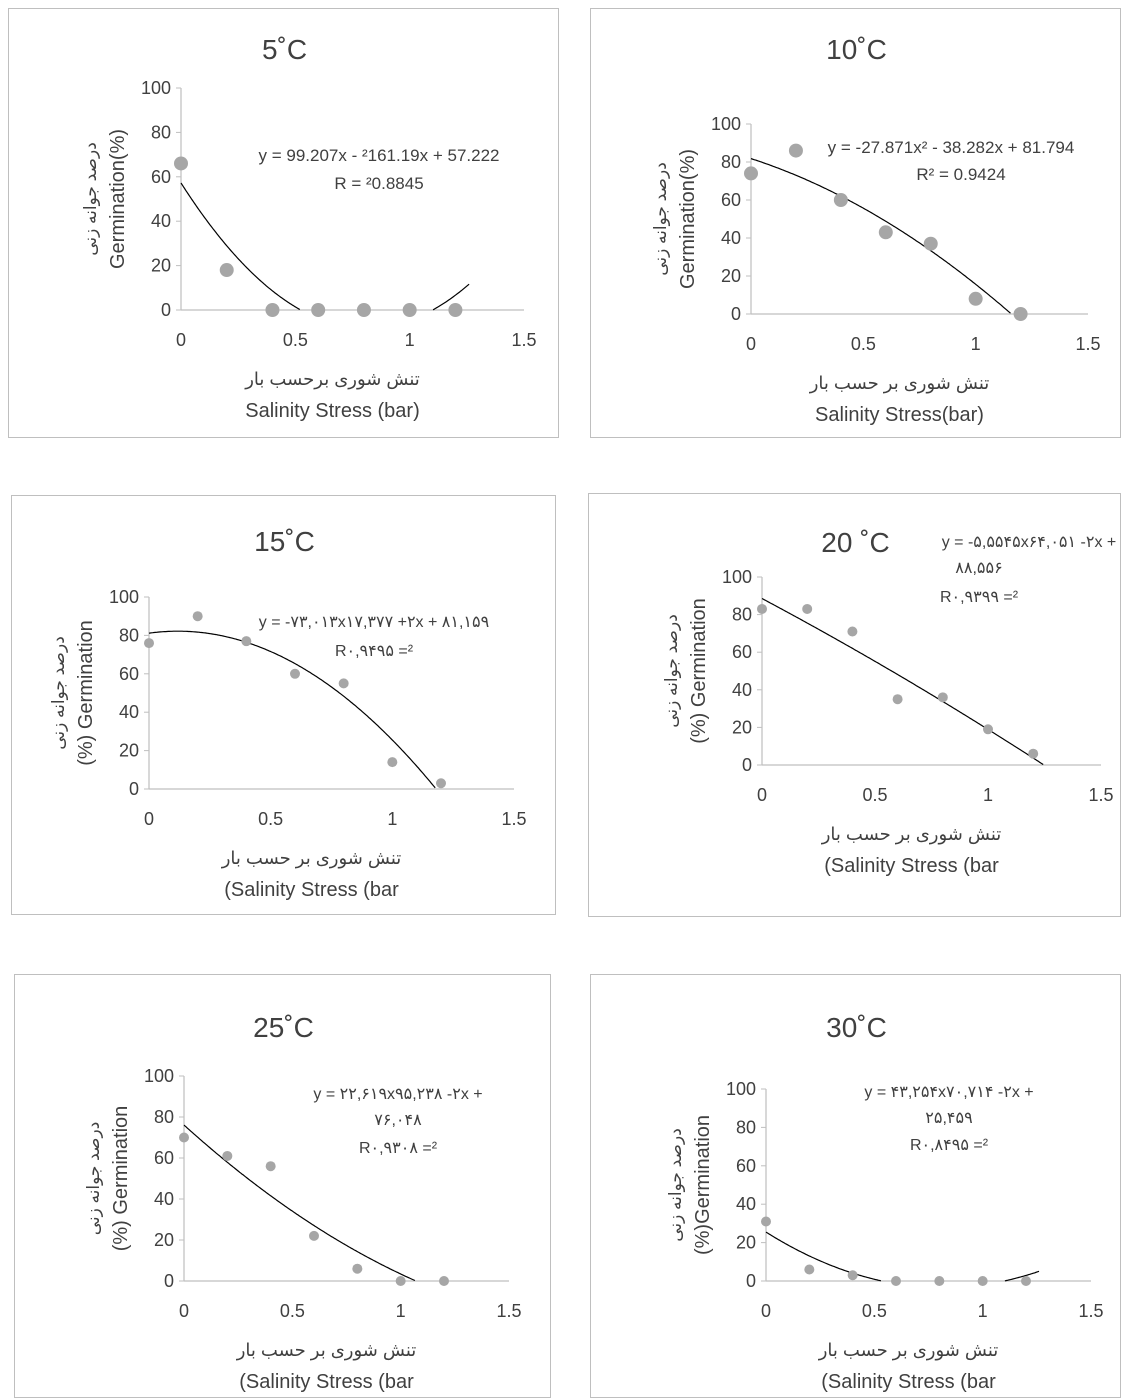 Image resolution: width=1121 pixels, height=1398 pixels. What do you see at coordinates (960, 174) in the screenshot?
I see `r-squared: R² = 0.9424` at bounding box center [960, 174].